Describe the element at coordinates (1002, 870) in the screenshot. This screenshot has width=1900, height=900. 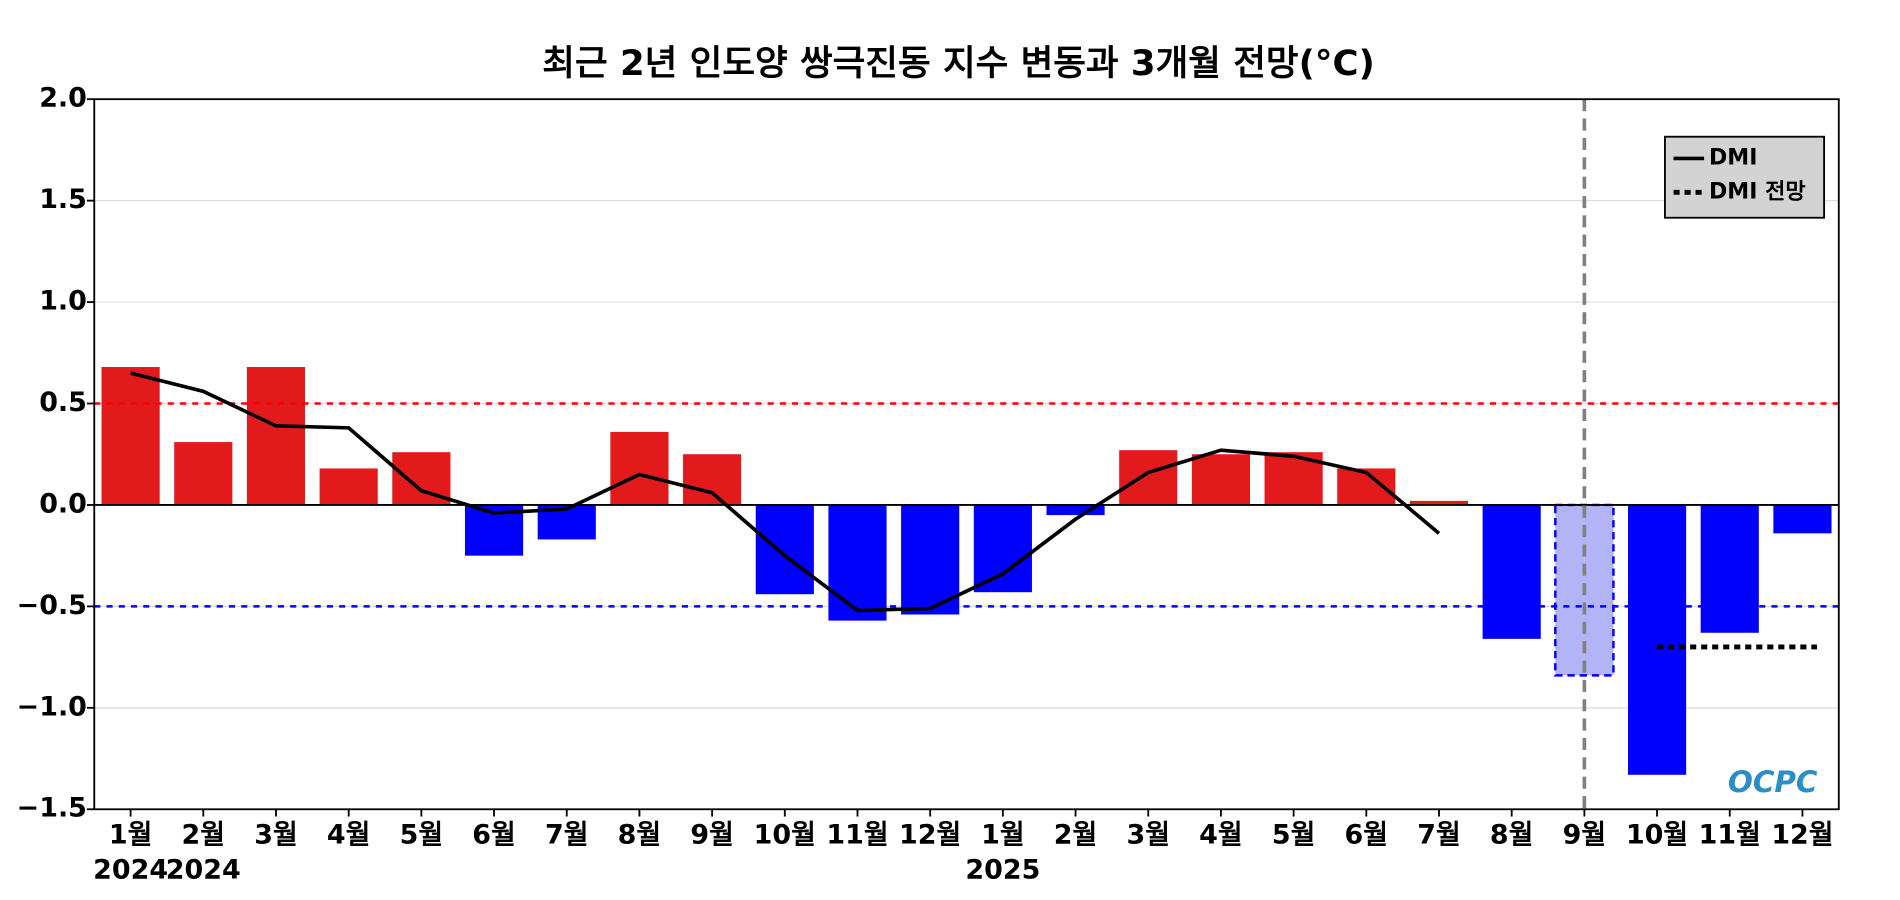
I see `x-year-label: 2025` at that location.